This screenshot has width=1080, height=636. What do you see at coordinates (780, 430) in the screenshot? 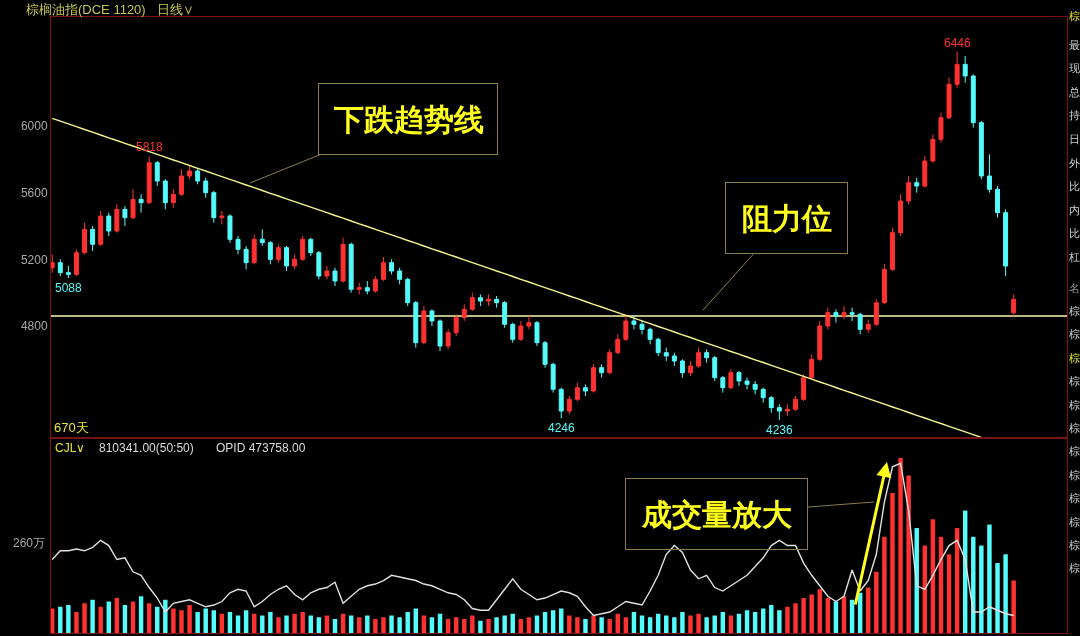
I see `annotation: 4236` at bounding box center [780, 430].